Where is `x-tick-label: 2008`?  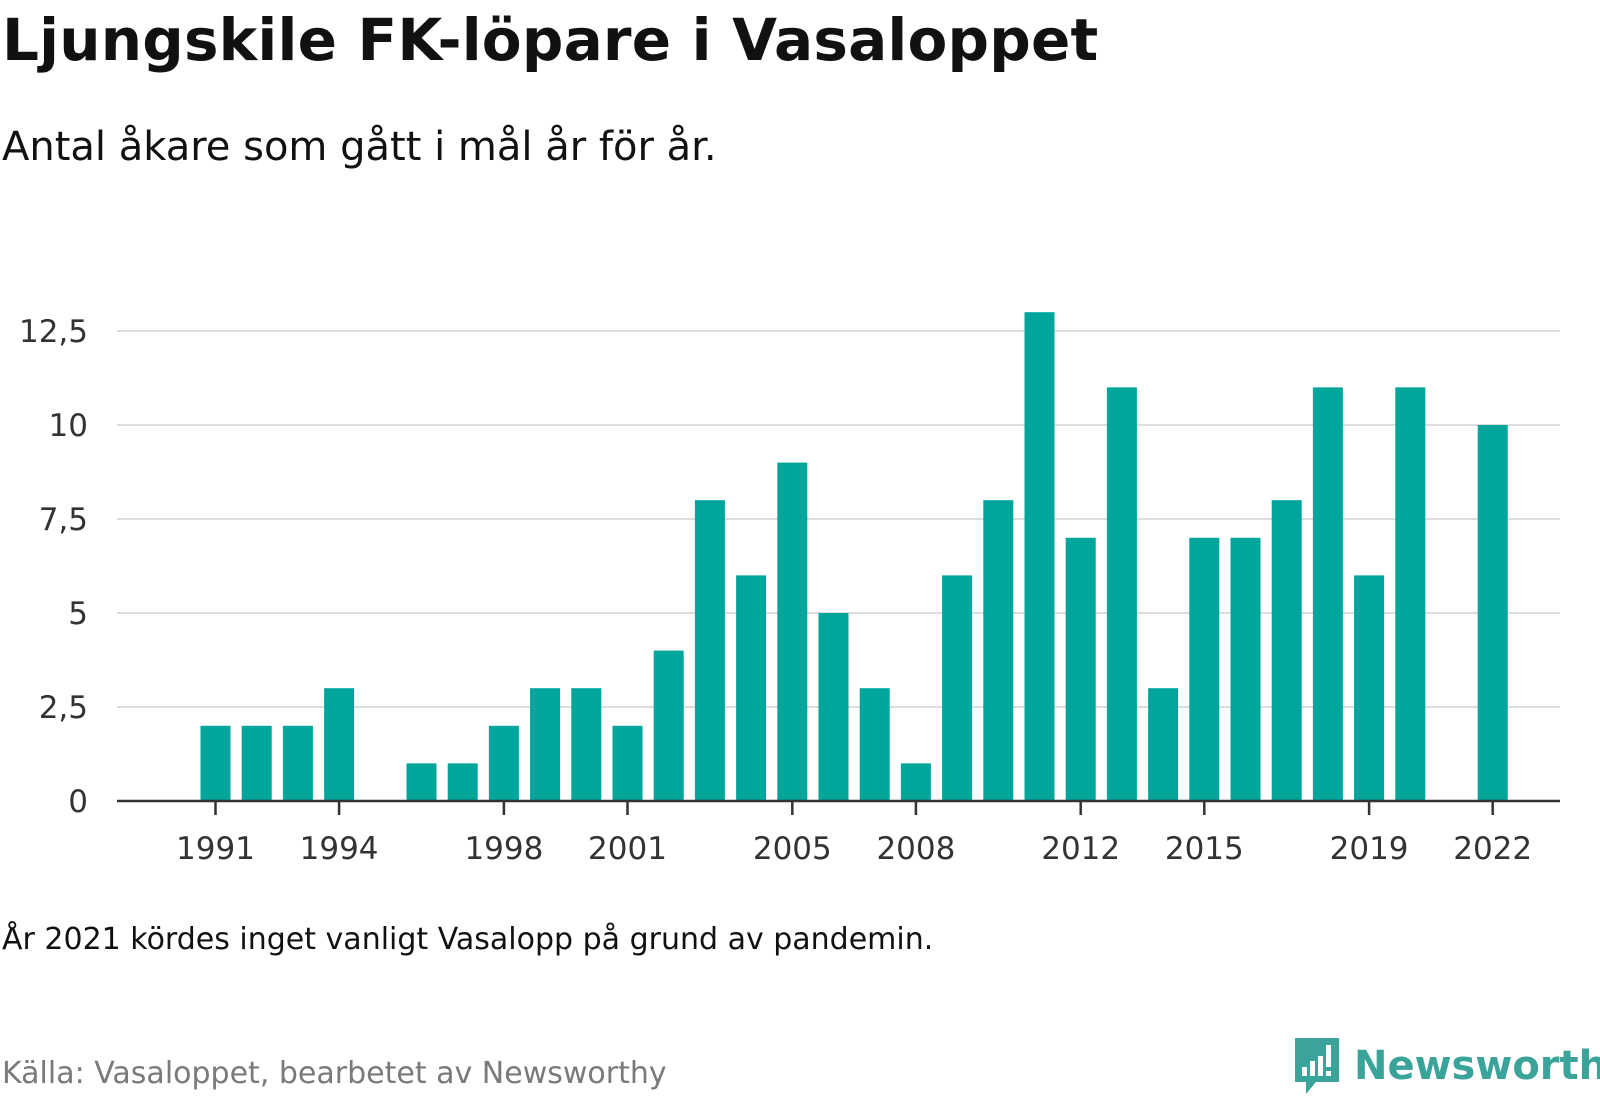
x-tick-label: 2008 is located at coordinates (915, 849).